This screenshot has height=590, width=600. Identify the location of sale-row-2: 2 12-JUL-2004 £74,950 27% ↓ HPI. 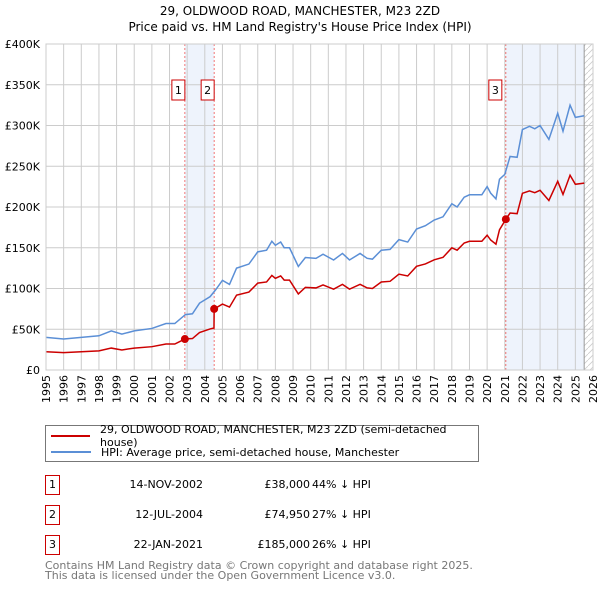
(255, 515).